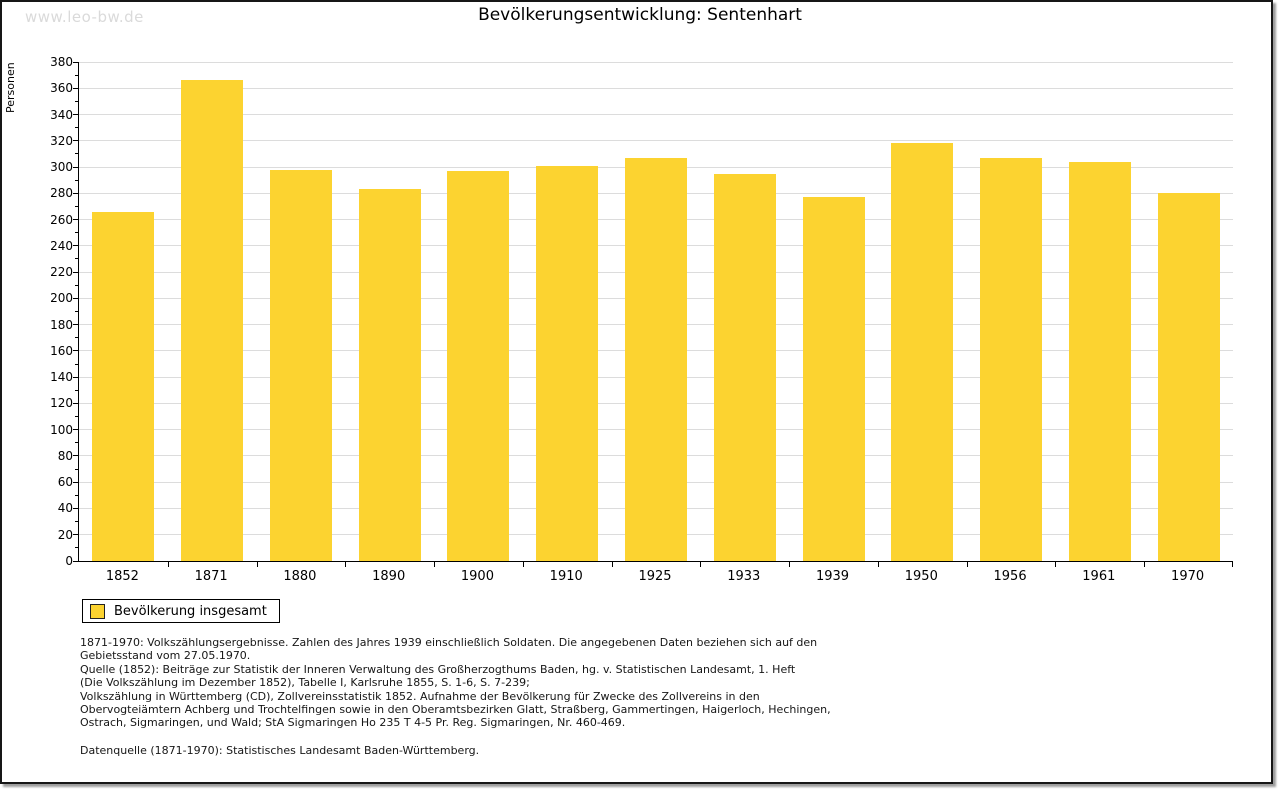 Image resolution: width=1280 pixels, height=791 pixels. What do you see at coordinates (655, 576) in the screenshot?
I see `x-axis-tick-label: 1925` at bounding box center [655, 576].